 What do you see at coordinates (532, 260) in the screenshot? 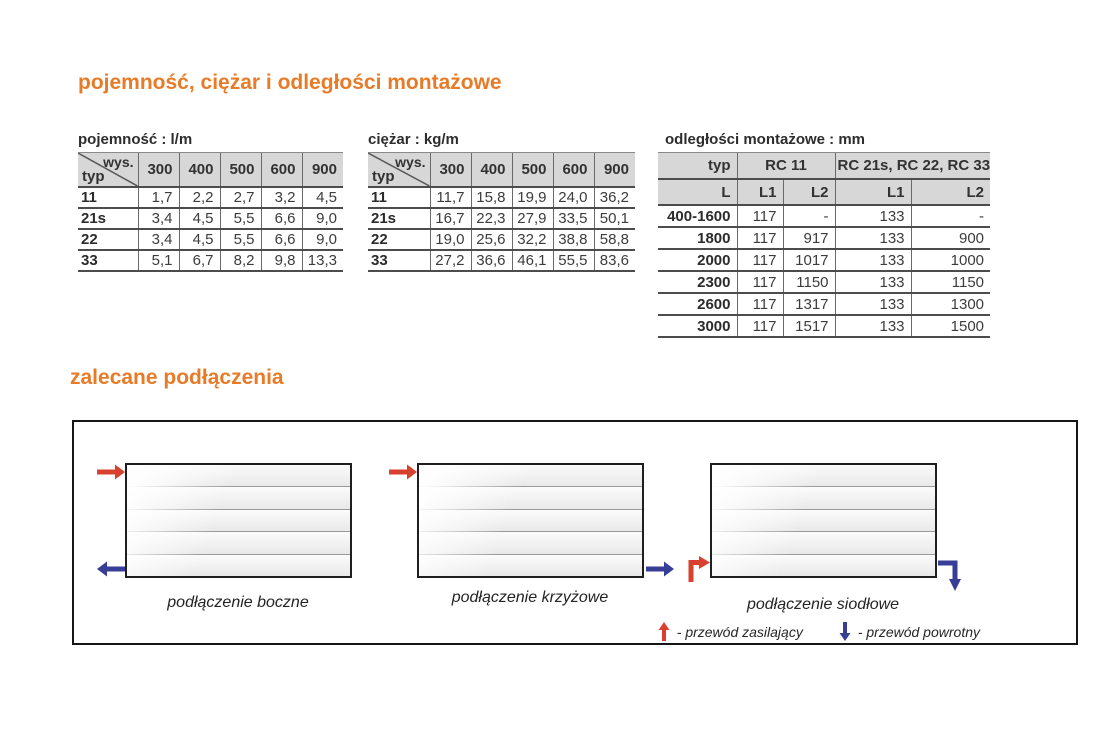
I see `cell: 46,1` at bounding box center [532, 260].